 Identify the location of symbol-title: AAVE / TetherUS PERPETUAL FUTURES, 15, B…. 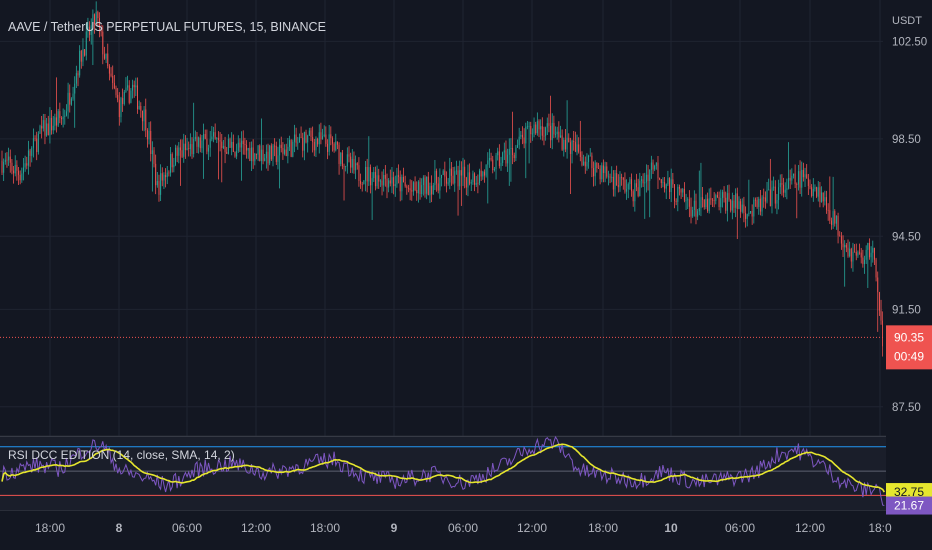
(167, 27).